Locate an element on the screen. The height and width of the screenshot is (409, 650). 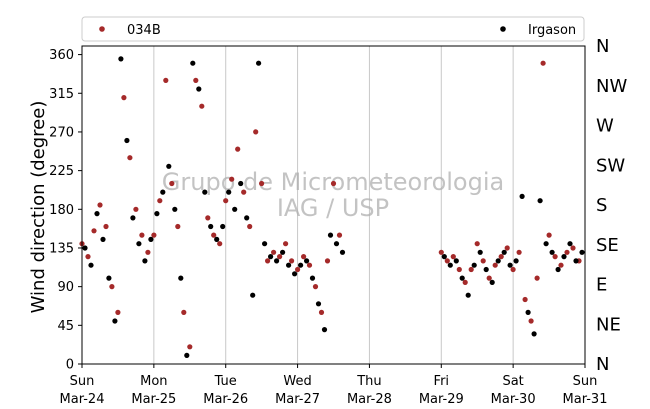
legend-label-034b: 034B is located at coordinates (144, 30).